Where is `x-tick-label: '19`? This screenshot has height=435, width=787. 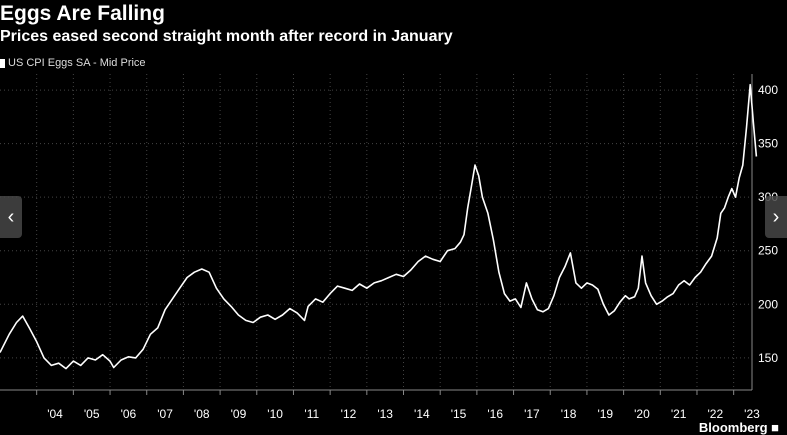
x-tick-label: '19 is located at coordinates (605, 414).